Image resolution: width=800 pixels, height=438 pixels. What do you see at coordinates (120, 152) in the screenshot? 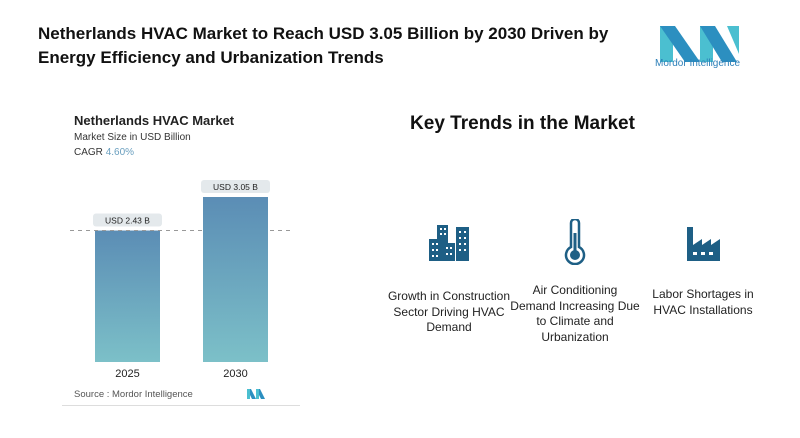
I see `cagr-value: 4.60%` at bounding box center [120, 152].